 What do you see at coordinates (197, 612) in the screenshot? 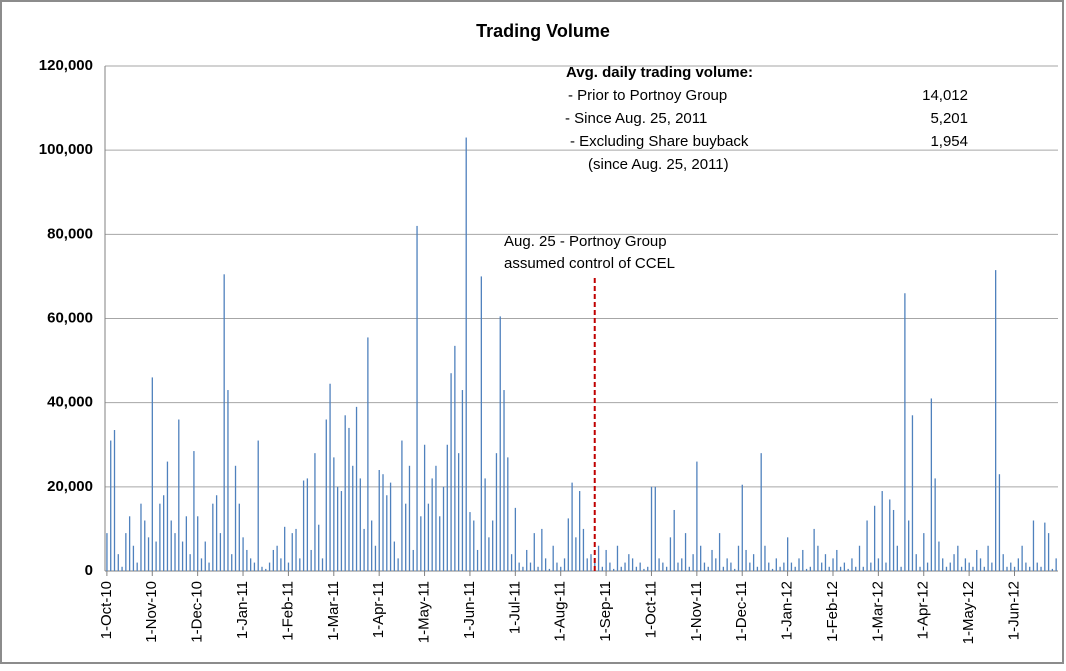
I see `x-tick-label: 1-Dec-10` at bounding box center [197, 612].